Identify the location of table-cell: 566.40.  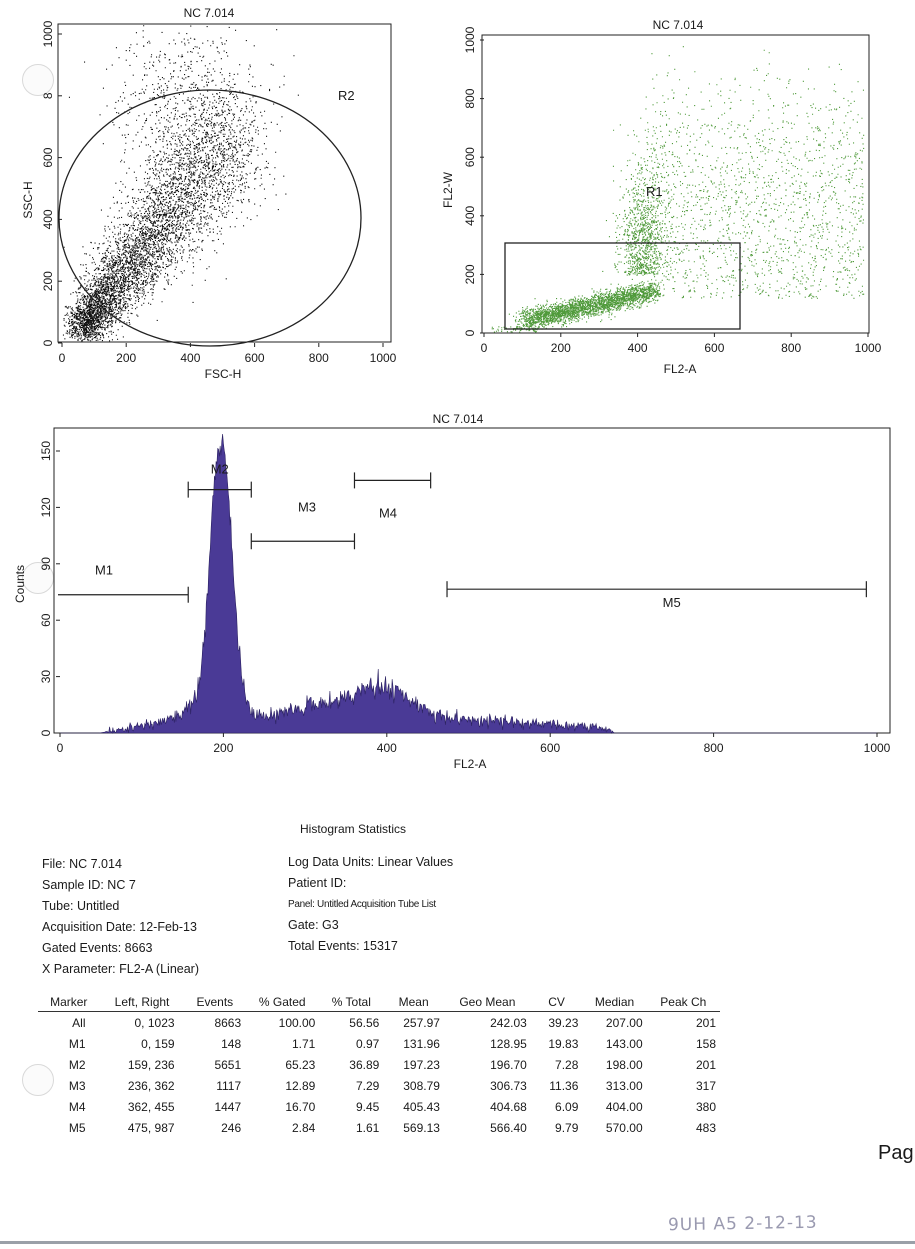
(508, 1127).